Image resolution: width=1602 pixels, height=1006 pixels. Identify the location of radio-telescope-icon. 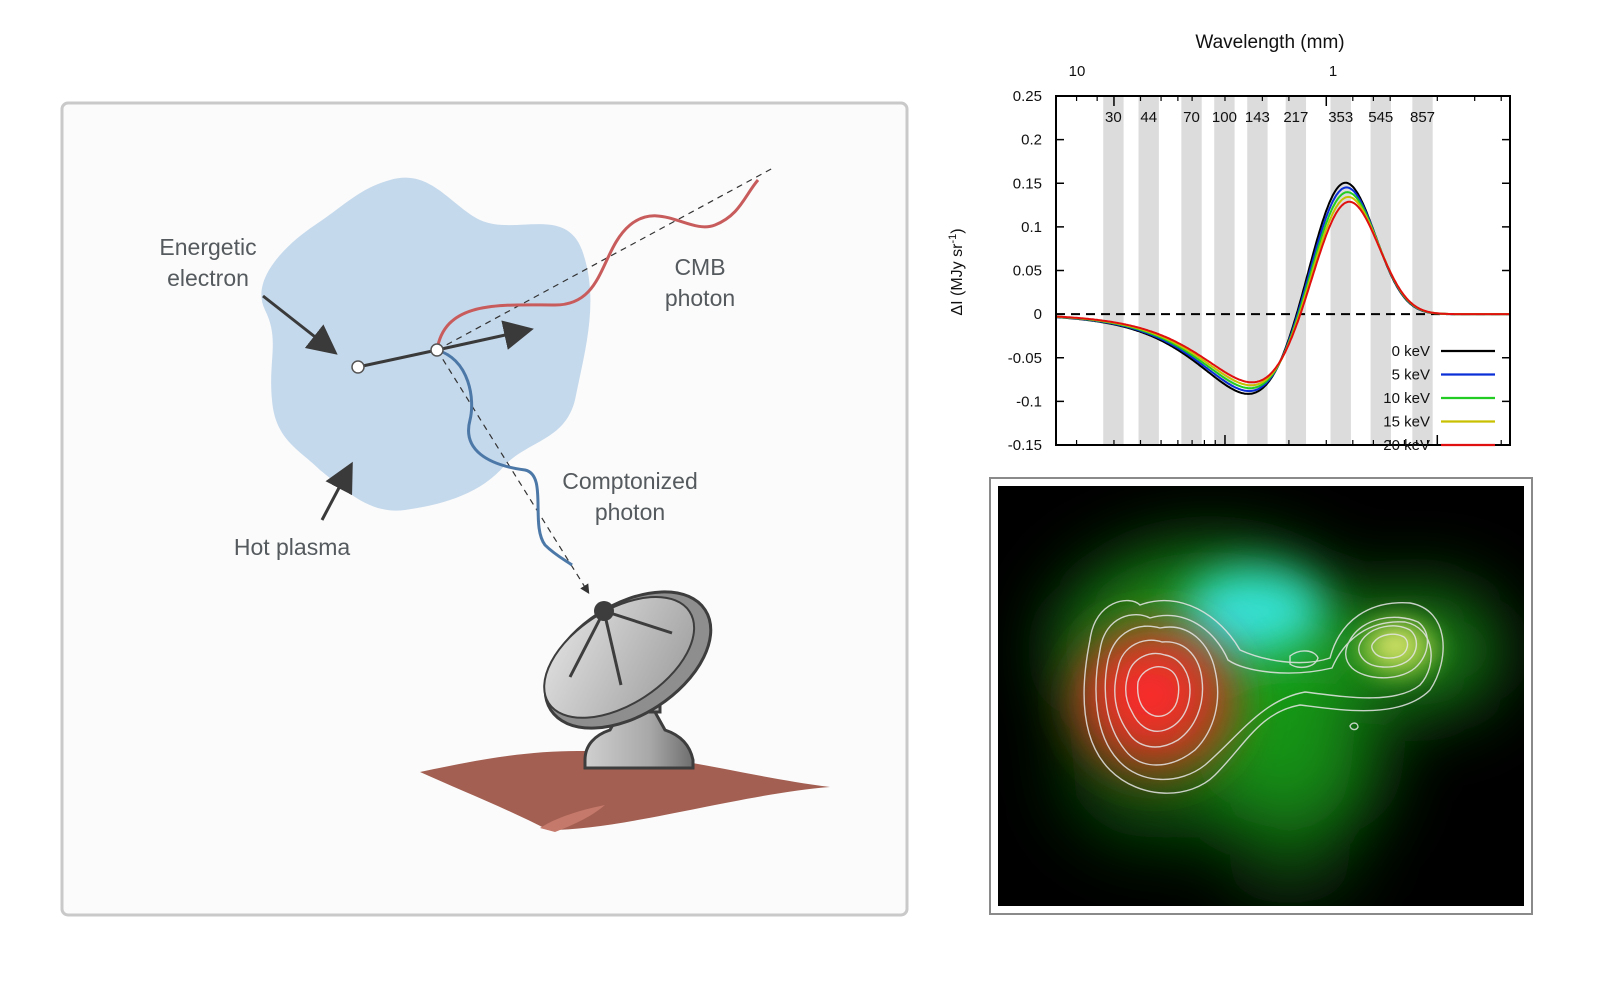
(628, 680).